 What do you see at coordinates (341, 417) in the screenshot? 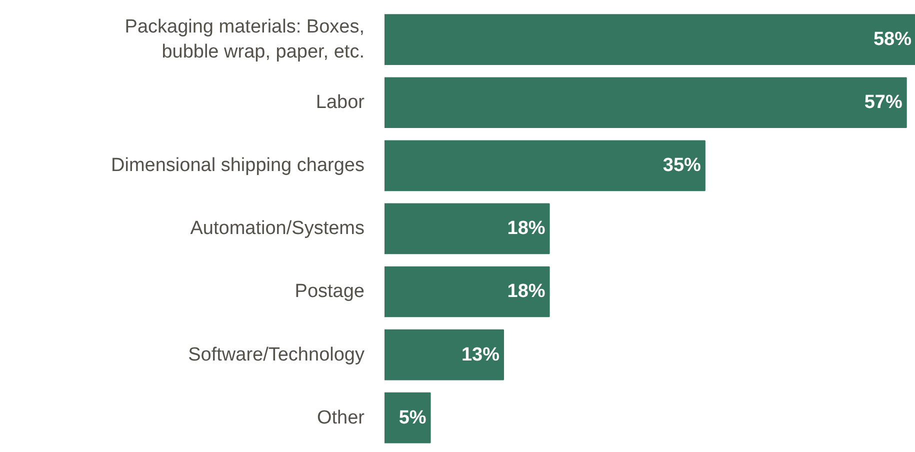
I see `y-tick-label: Other` at bounding box center [341, 417].